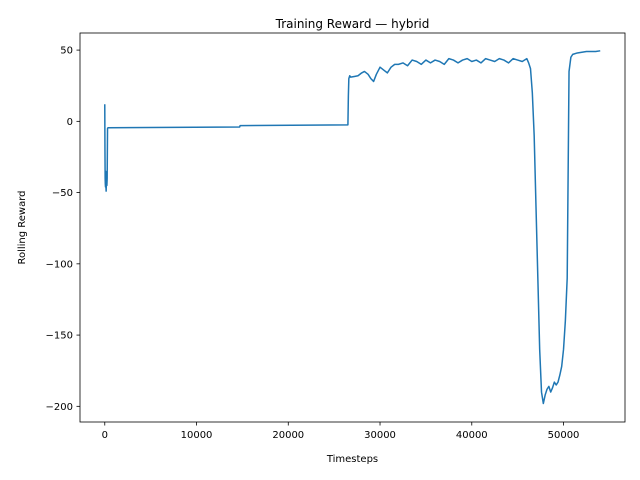 The width and height of the screenshot is (640, 480). Describe the element at coordinates (380, 435) in the screenshot. I see `x-tick-label: 30000` at that location.